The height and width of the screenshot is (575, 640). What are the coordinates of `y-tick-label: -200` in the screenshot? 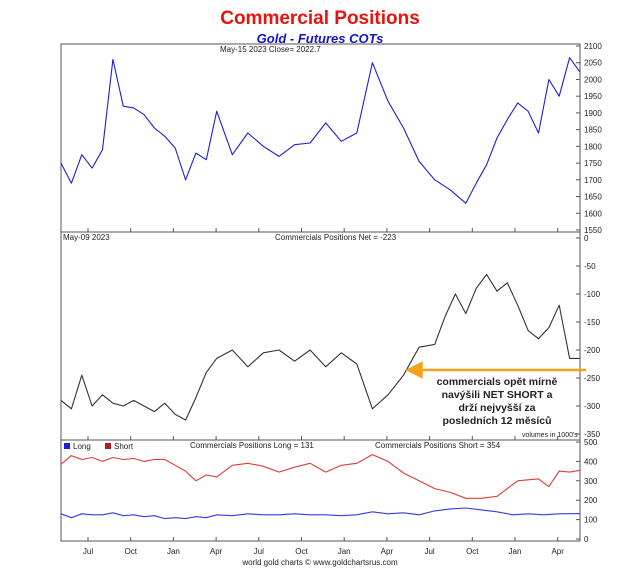 It's located at (592, 350).